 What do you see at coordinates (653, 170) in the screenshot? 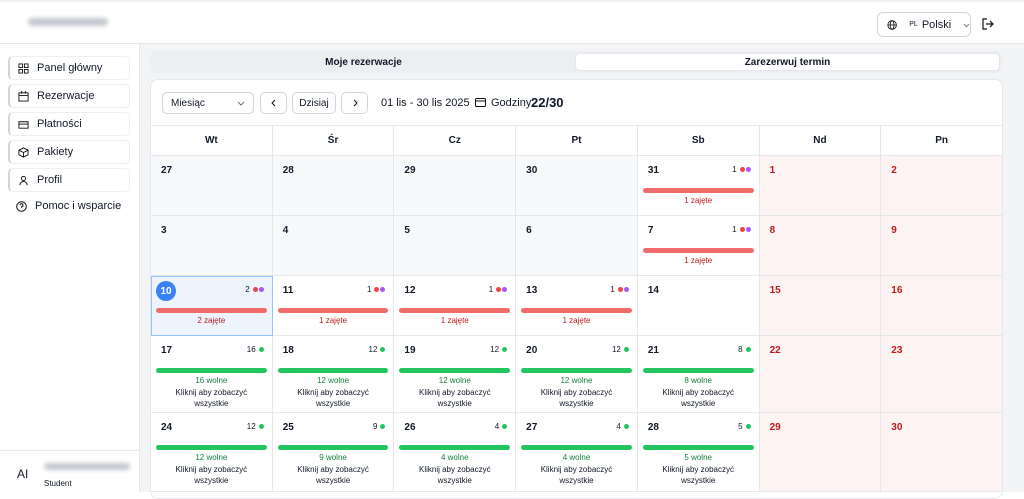
I see `day-number: 31` at bounding box center [653, 170].